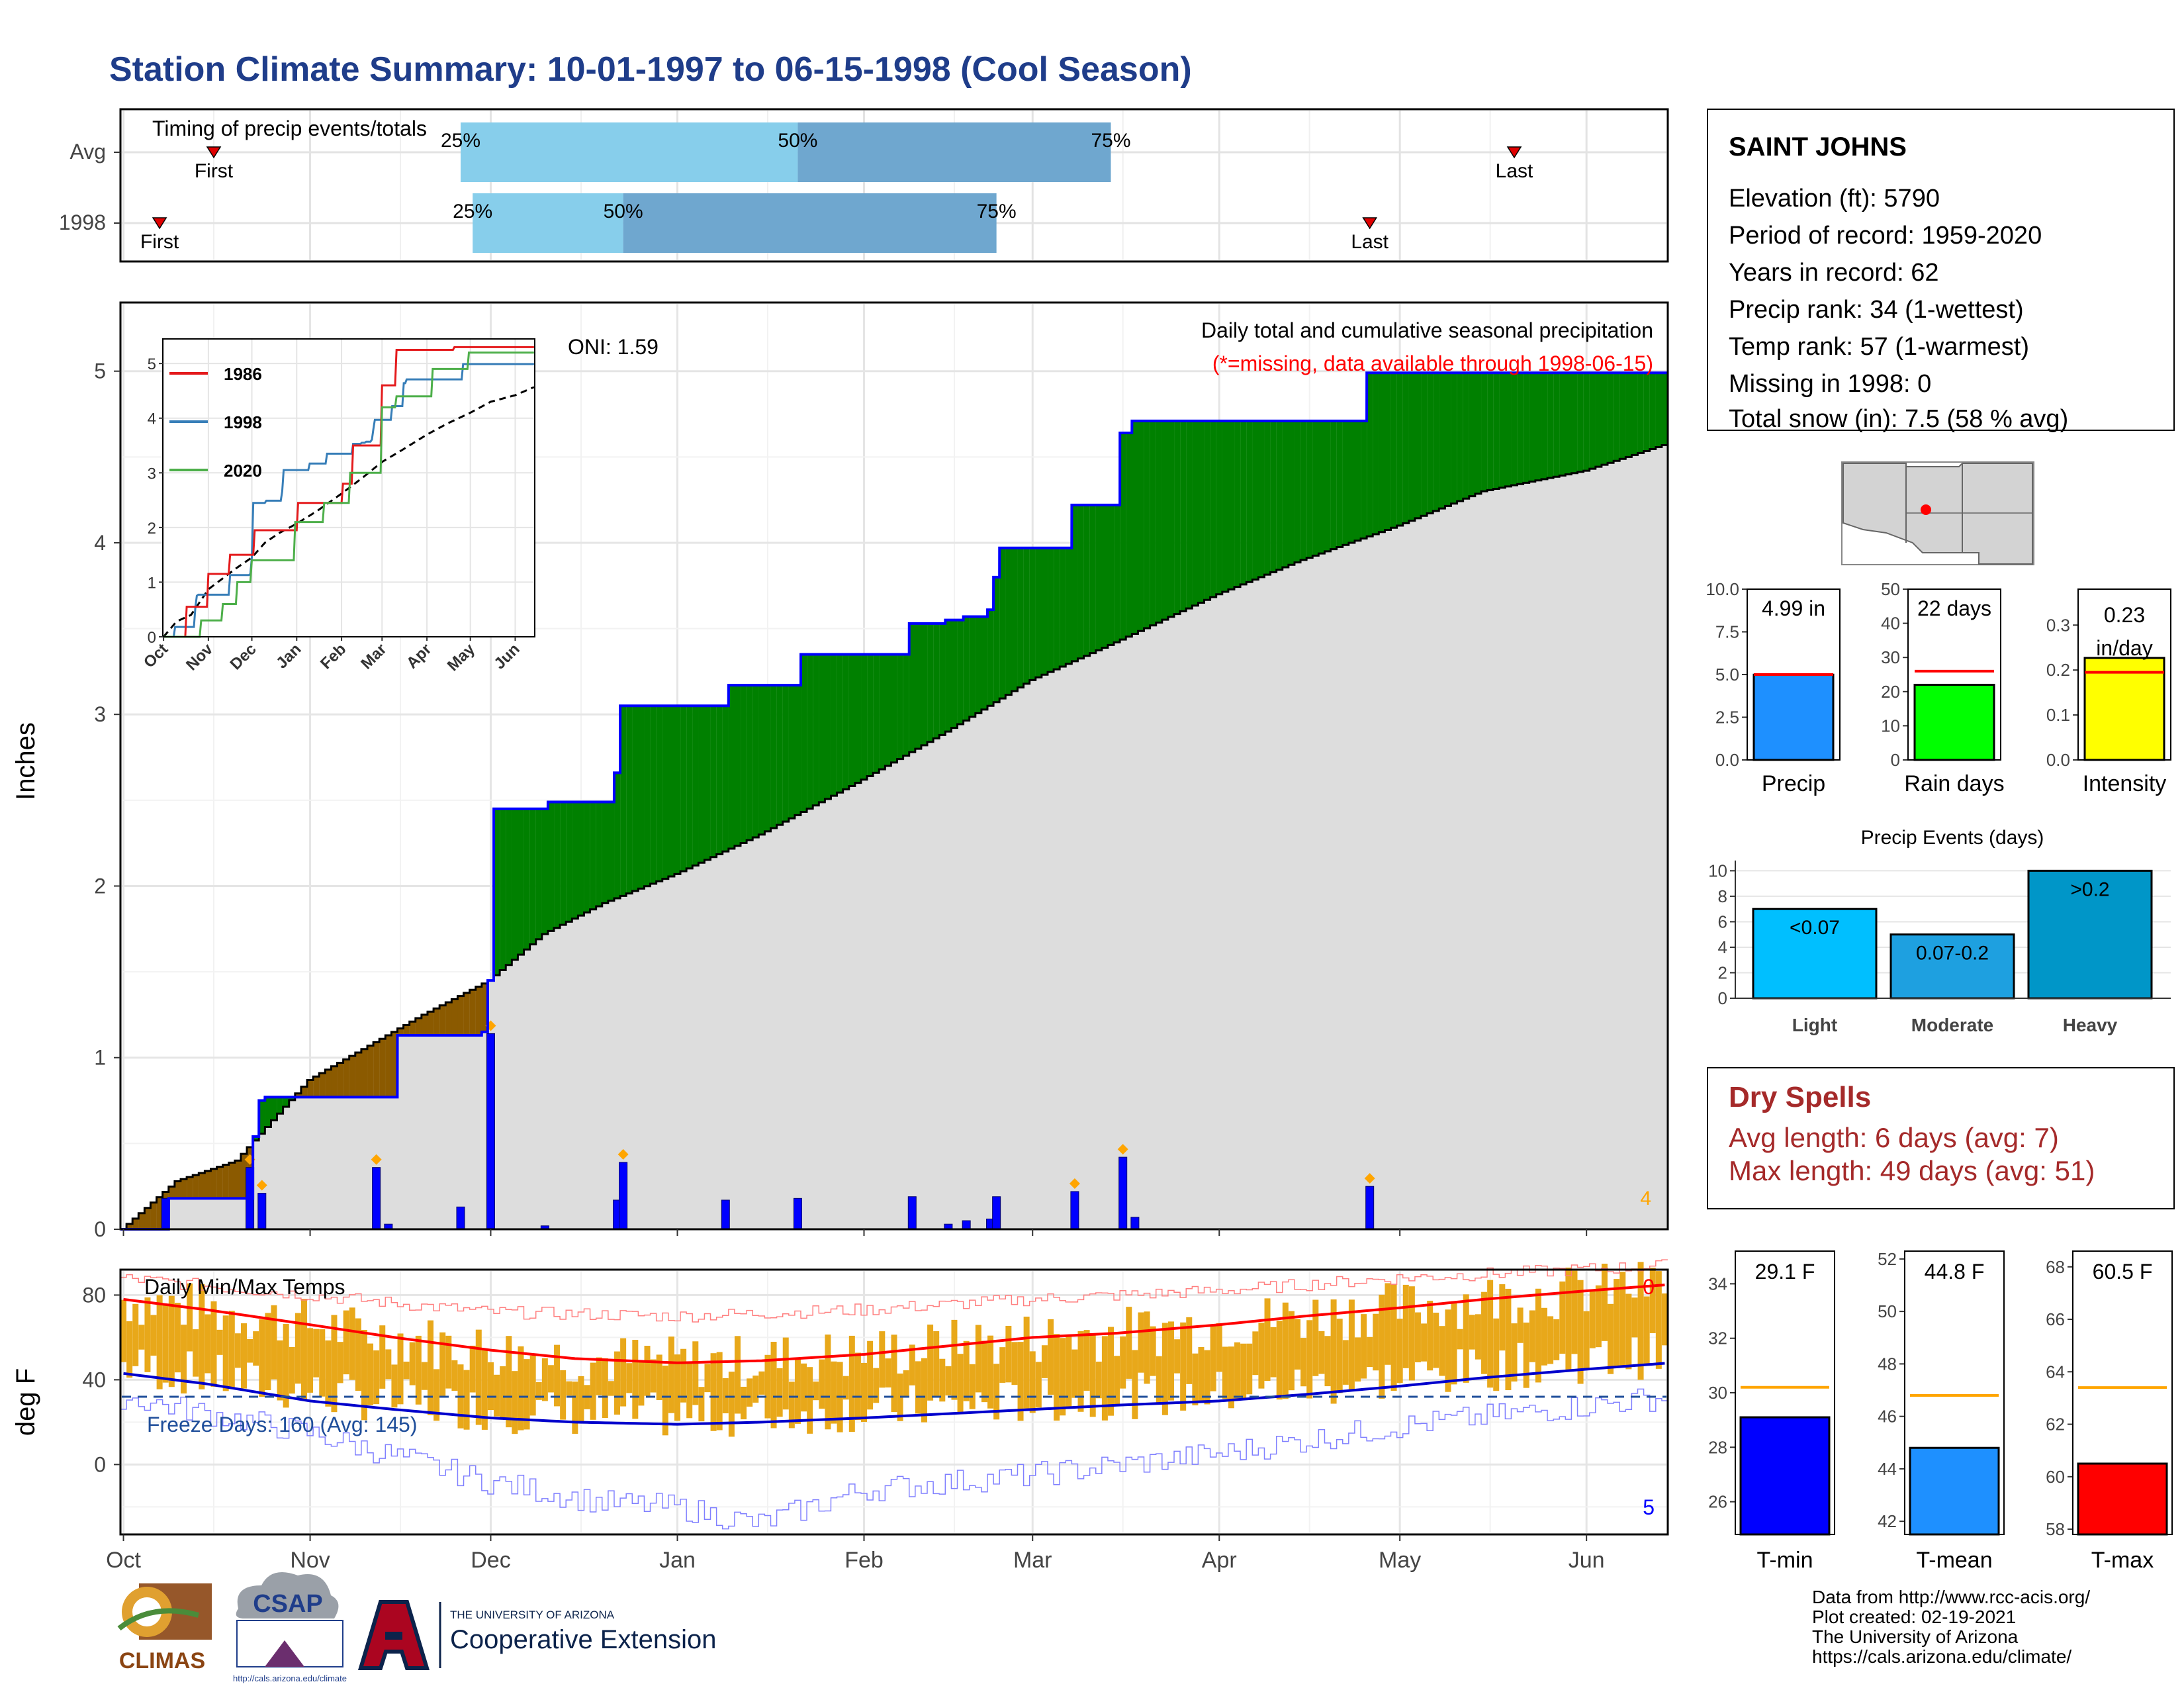 The height and width of the screenshot is (1688, 2184). What do you see at coordinates (1955, 1272) in the screenshot?
I see `temp-summary-value-label: 44.8 F` at bounding box center [1955, 1272].